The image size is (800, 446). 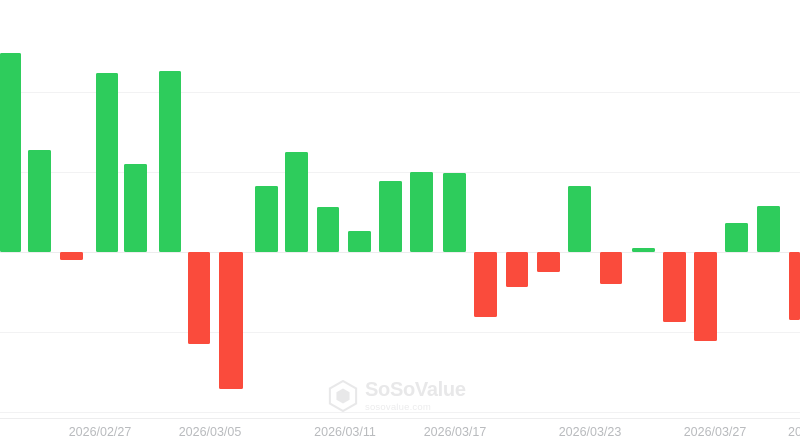 I want to click on x-axis-tick-label: 2026/03/05, so click(x=210, y=432).